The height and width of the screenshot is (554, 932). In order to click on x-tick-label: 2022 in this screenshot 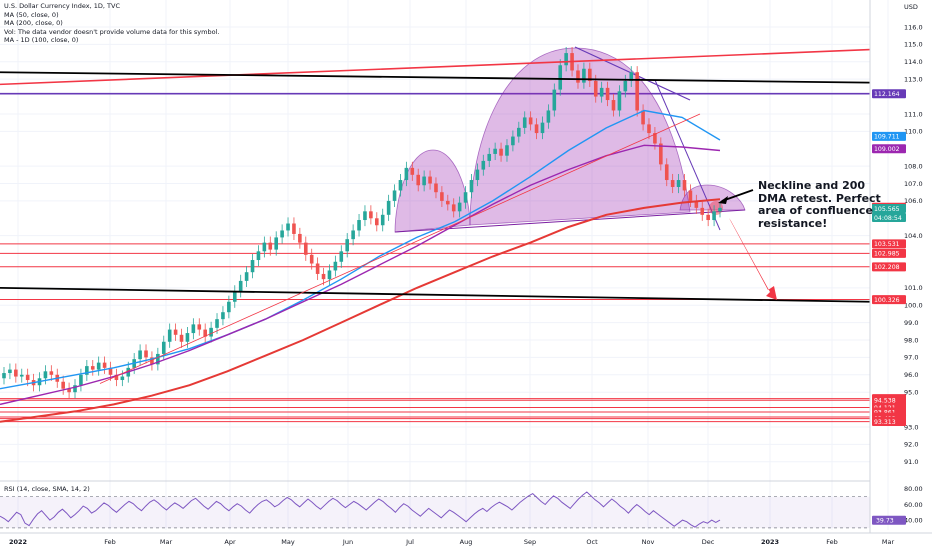, I will do `click(18, 542)`.